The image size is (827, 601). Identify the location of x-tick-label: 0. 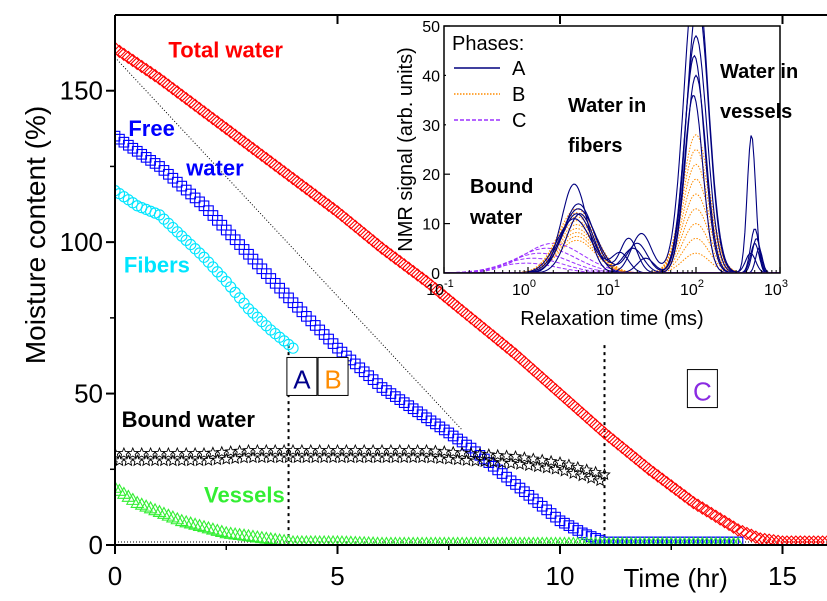
(115, 576).